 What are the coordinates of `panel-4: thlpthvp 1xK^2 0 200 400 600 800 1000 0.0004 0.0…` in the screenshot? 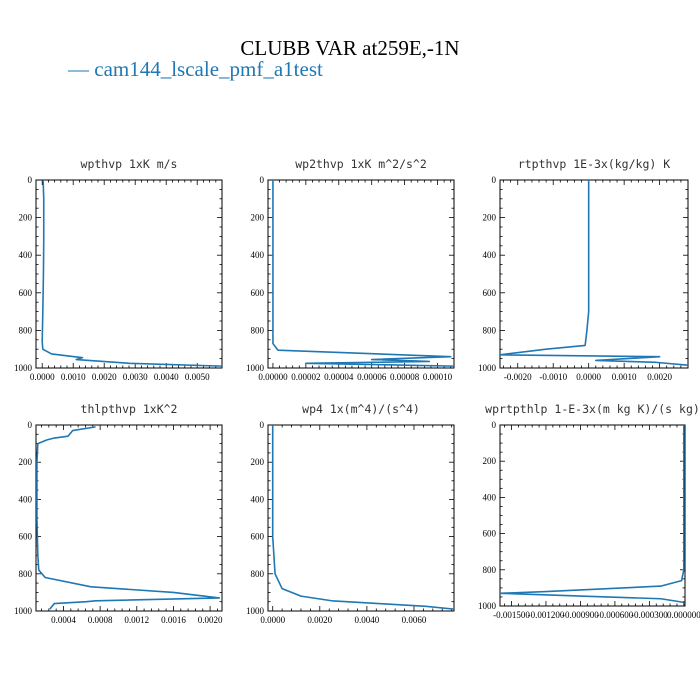 It's located at (118, 513).